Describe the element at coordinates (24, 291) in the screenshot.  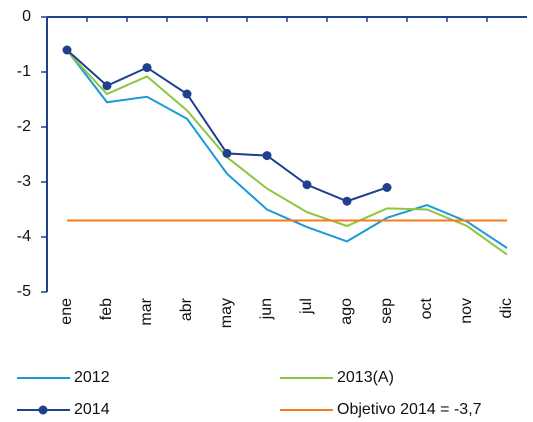
I see `y-tick-label: -5` at that location.